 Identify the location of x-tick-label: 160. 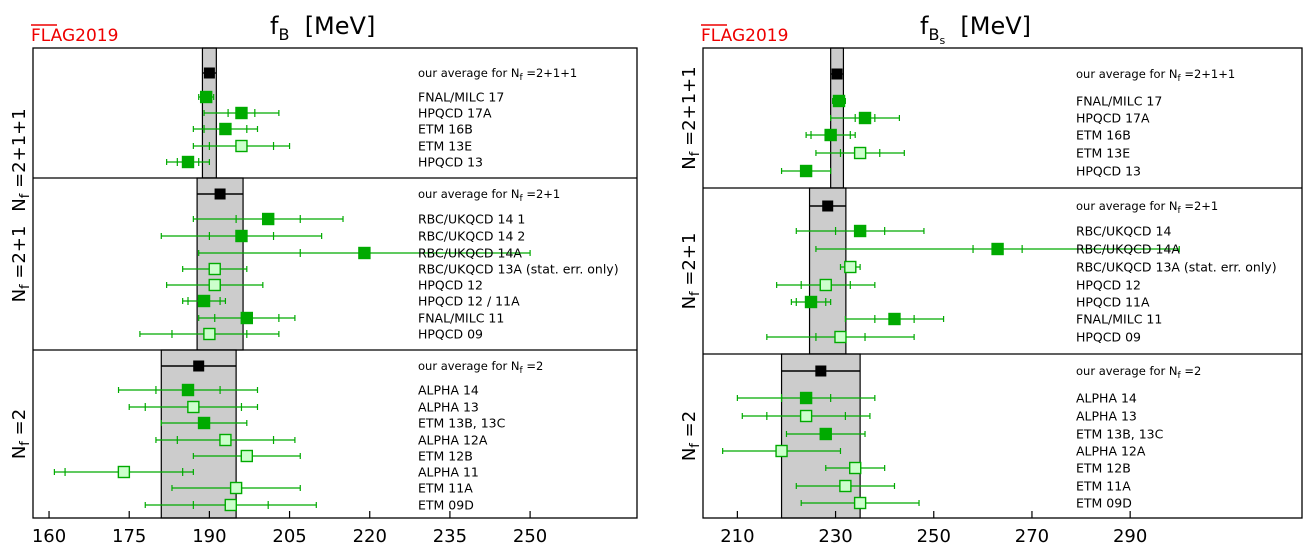
(49, 536).